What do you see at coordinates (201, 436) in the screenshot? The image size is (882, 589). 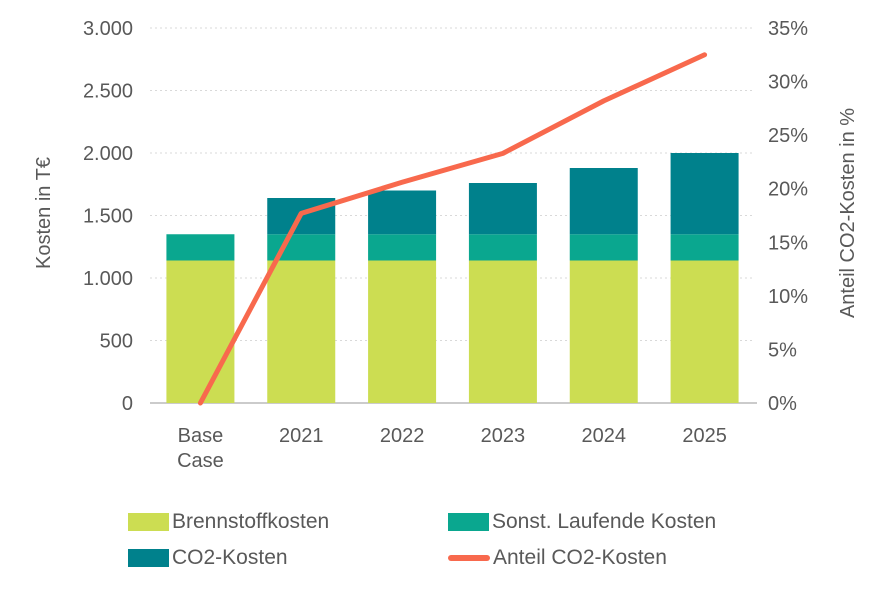 I see `category-label: Base` at bounding box center [201, 436].